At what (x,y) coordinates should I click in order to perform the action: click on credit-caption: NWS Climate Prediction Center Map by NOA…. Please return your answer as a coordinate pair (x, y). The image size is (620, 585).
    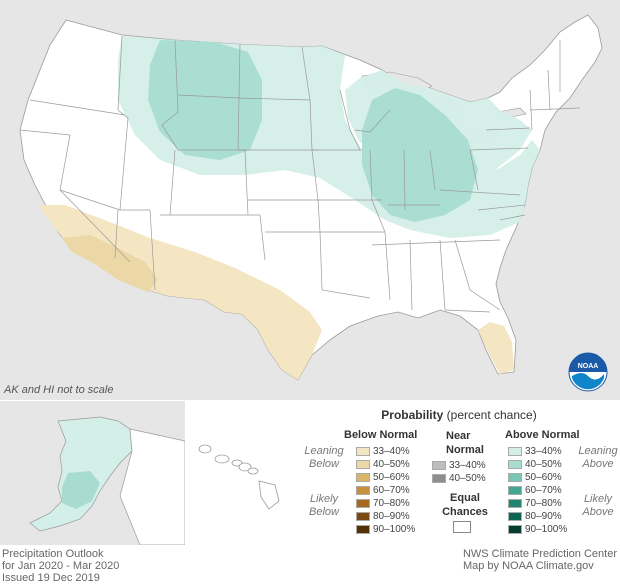
    Looking at the image, I should click on (540, 560).